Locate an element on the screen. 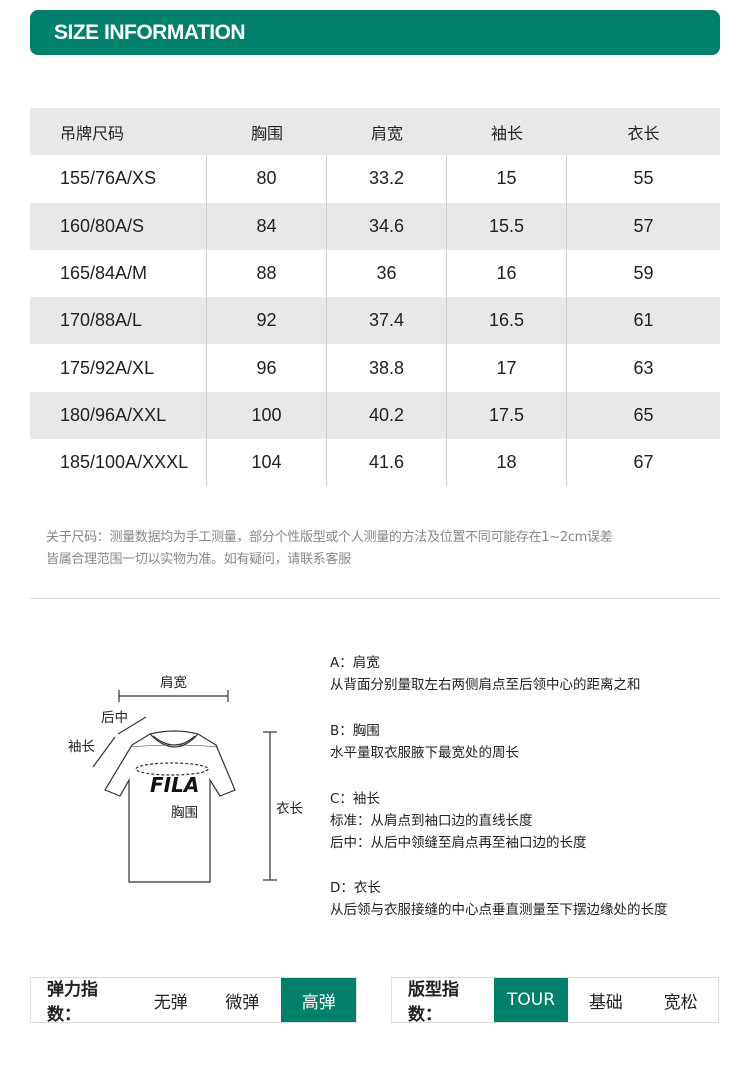 This screenshot has width=750, height=1080. fit-index: 版型指数： TOUR 基础 宽松 is located at coordinates (555, 1001).